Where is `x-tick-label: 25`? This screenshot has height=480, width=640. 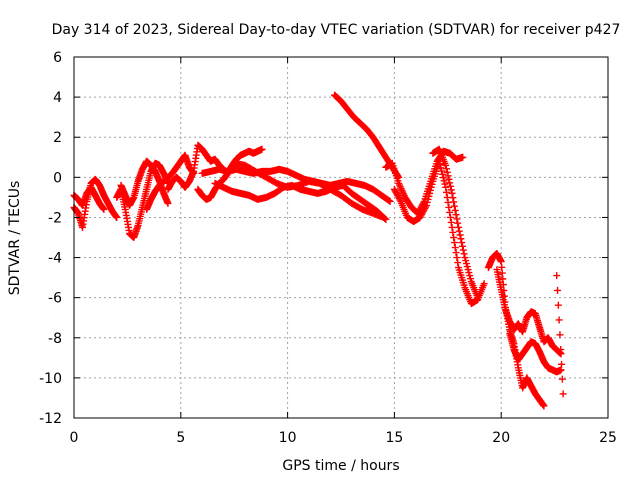 x-tick-label: 25 is located at coordinates (608, 438).